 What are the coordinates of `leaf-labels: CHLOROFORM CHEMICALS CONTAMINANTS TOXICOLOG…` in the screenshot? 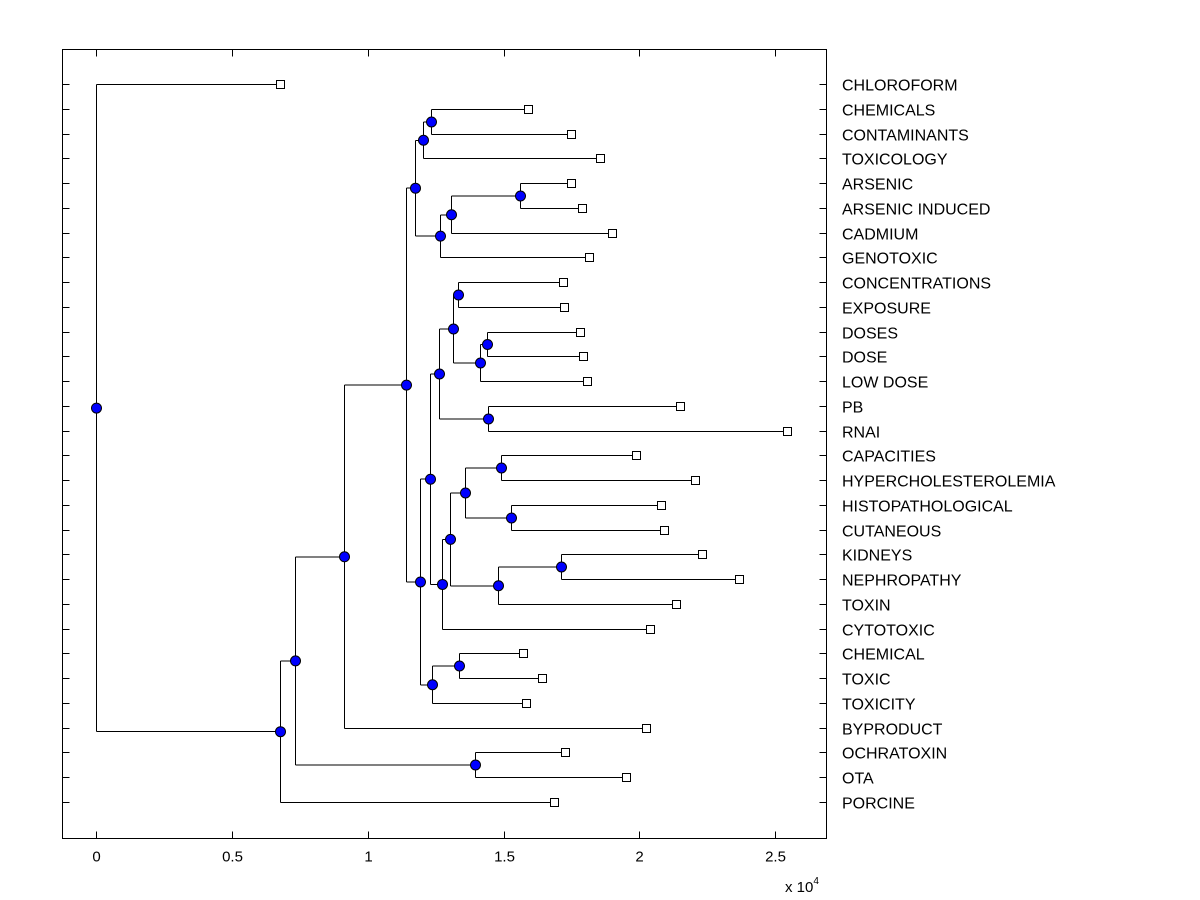 It's located at (949, 445).